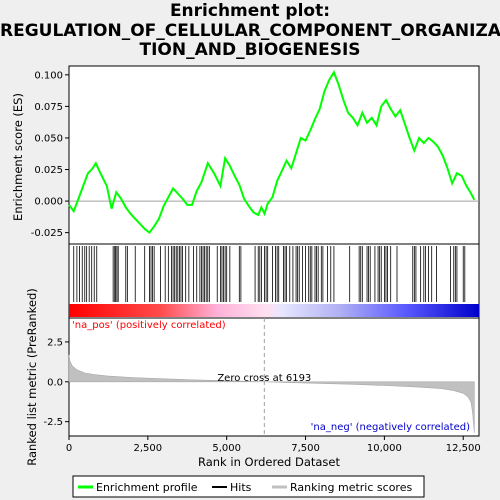 This screenshot has height=500, width=500. Describe the element at coordinates (305, 448) in the screenshot. I see `x-tick-label: 7,500` at that location.